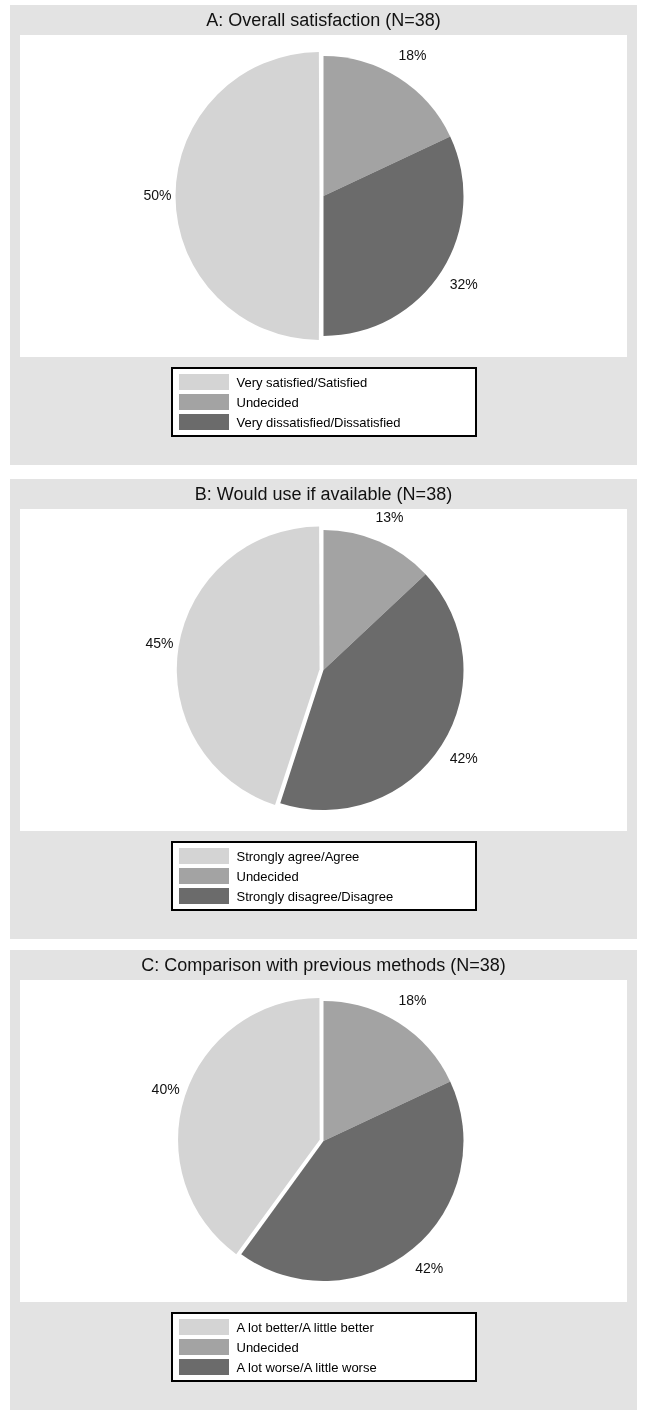 The image size is (647, 1415). I want to click on legend-label: A lot better/A little better, so click(305, 1327).